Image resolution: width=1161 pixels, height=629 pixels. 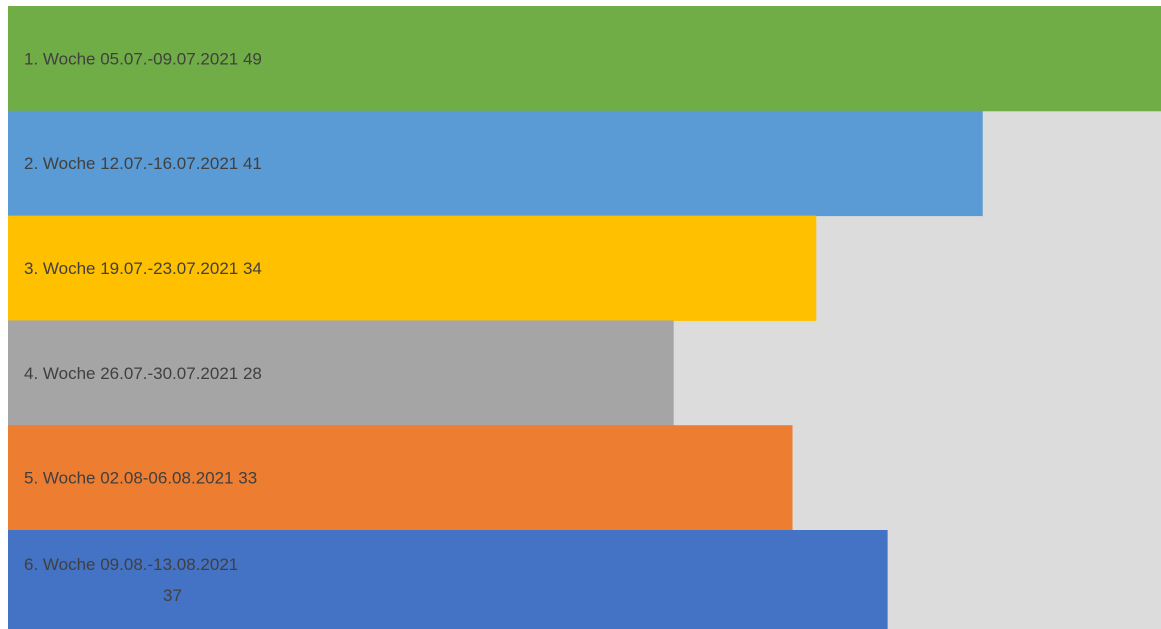 What do you see at coordinates (143, 268) in the screenshot?
I see `bar-label-3: 3. Woche 19.07.-23.07.2021 34` at bounding box center [143, 268].